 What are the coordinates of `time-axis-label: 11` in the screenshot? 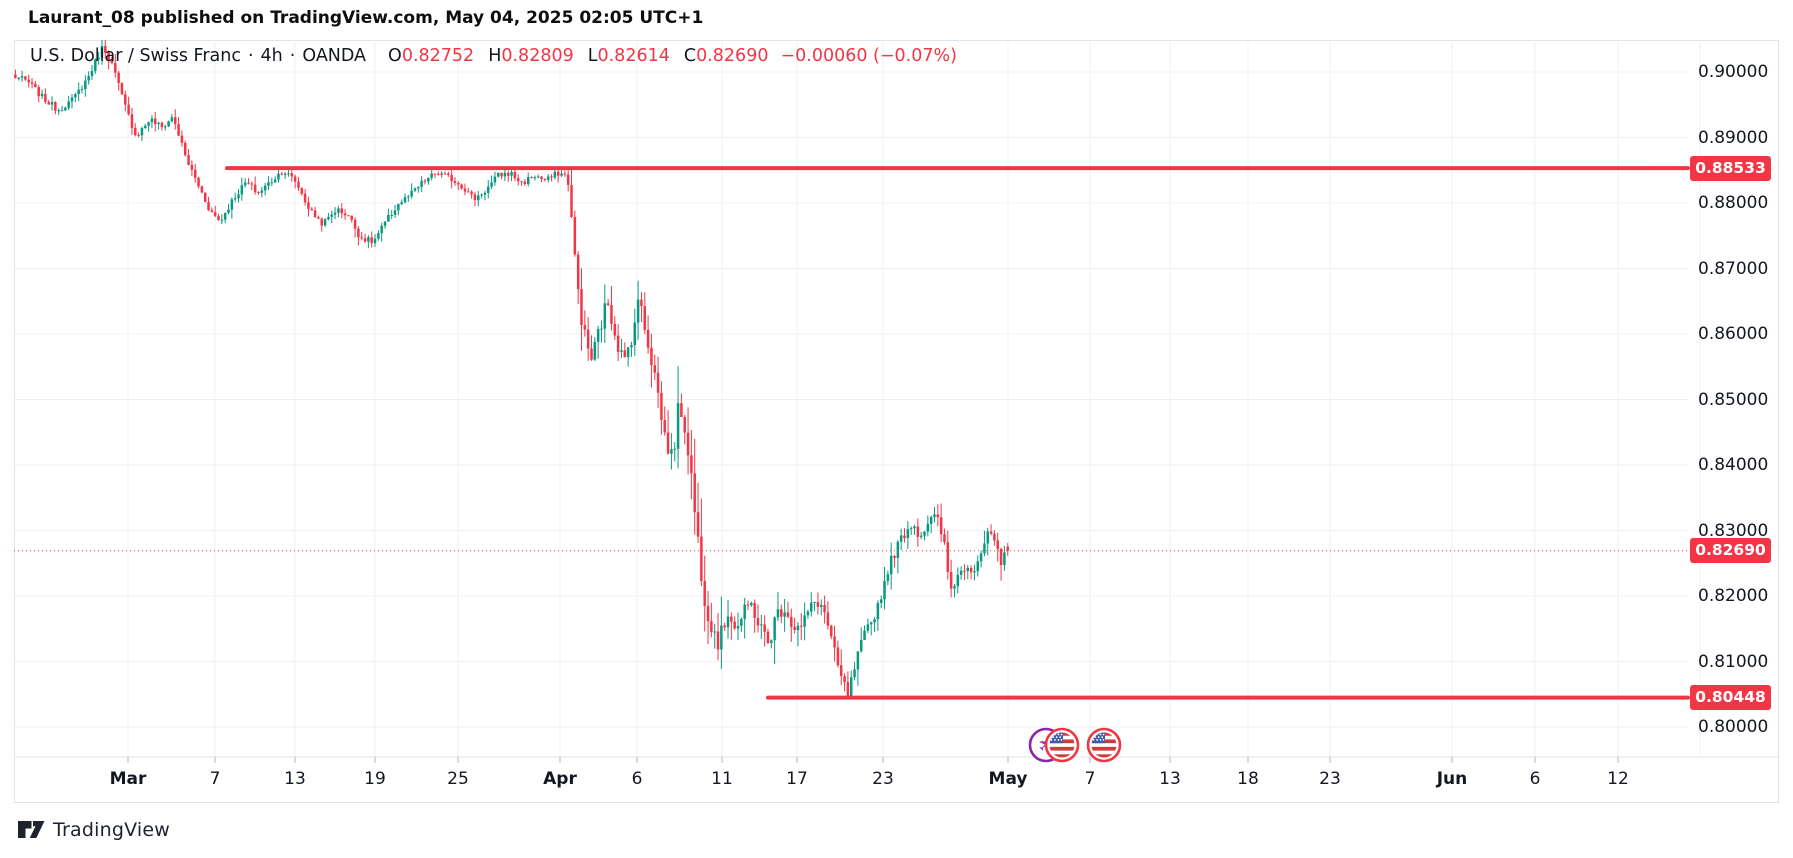 It's located at (722, 779).